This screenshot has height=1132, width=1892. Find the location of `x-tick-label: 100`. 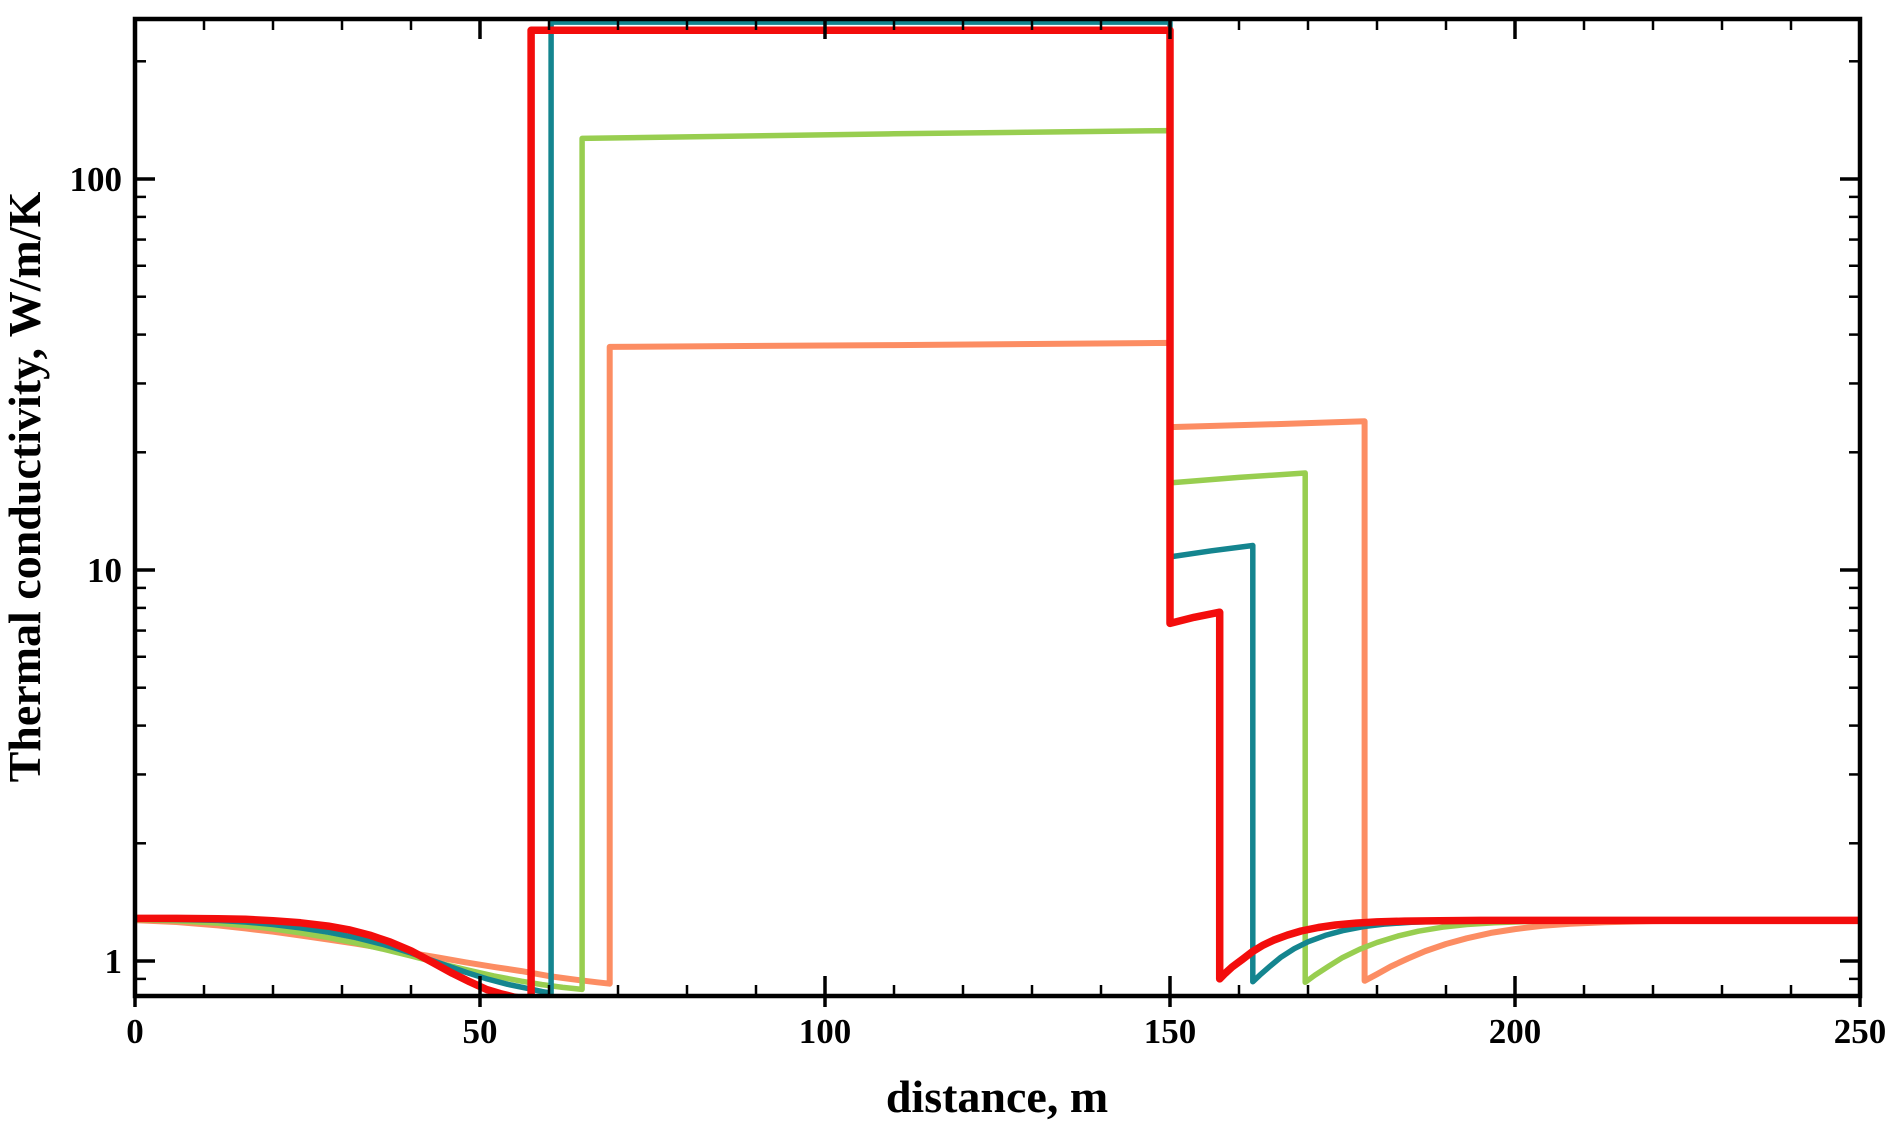

x-tick-label: 100 is located at coordinates (825, 1031).